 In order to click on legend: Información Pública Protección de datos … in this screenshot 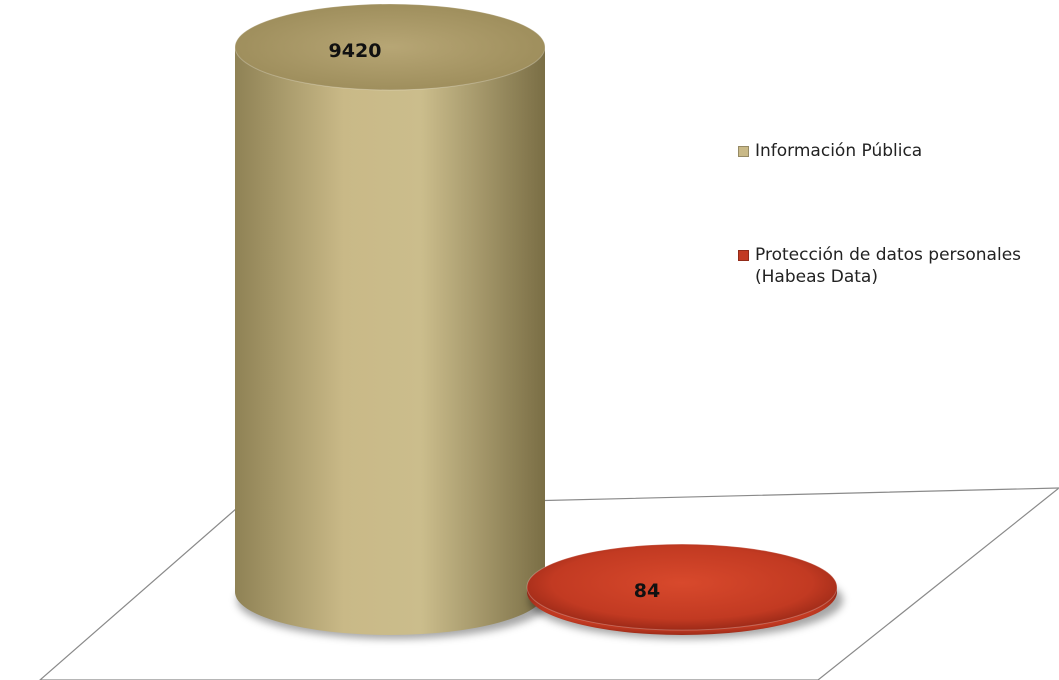, I will do `click(898, 214)`.